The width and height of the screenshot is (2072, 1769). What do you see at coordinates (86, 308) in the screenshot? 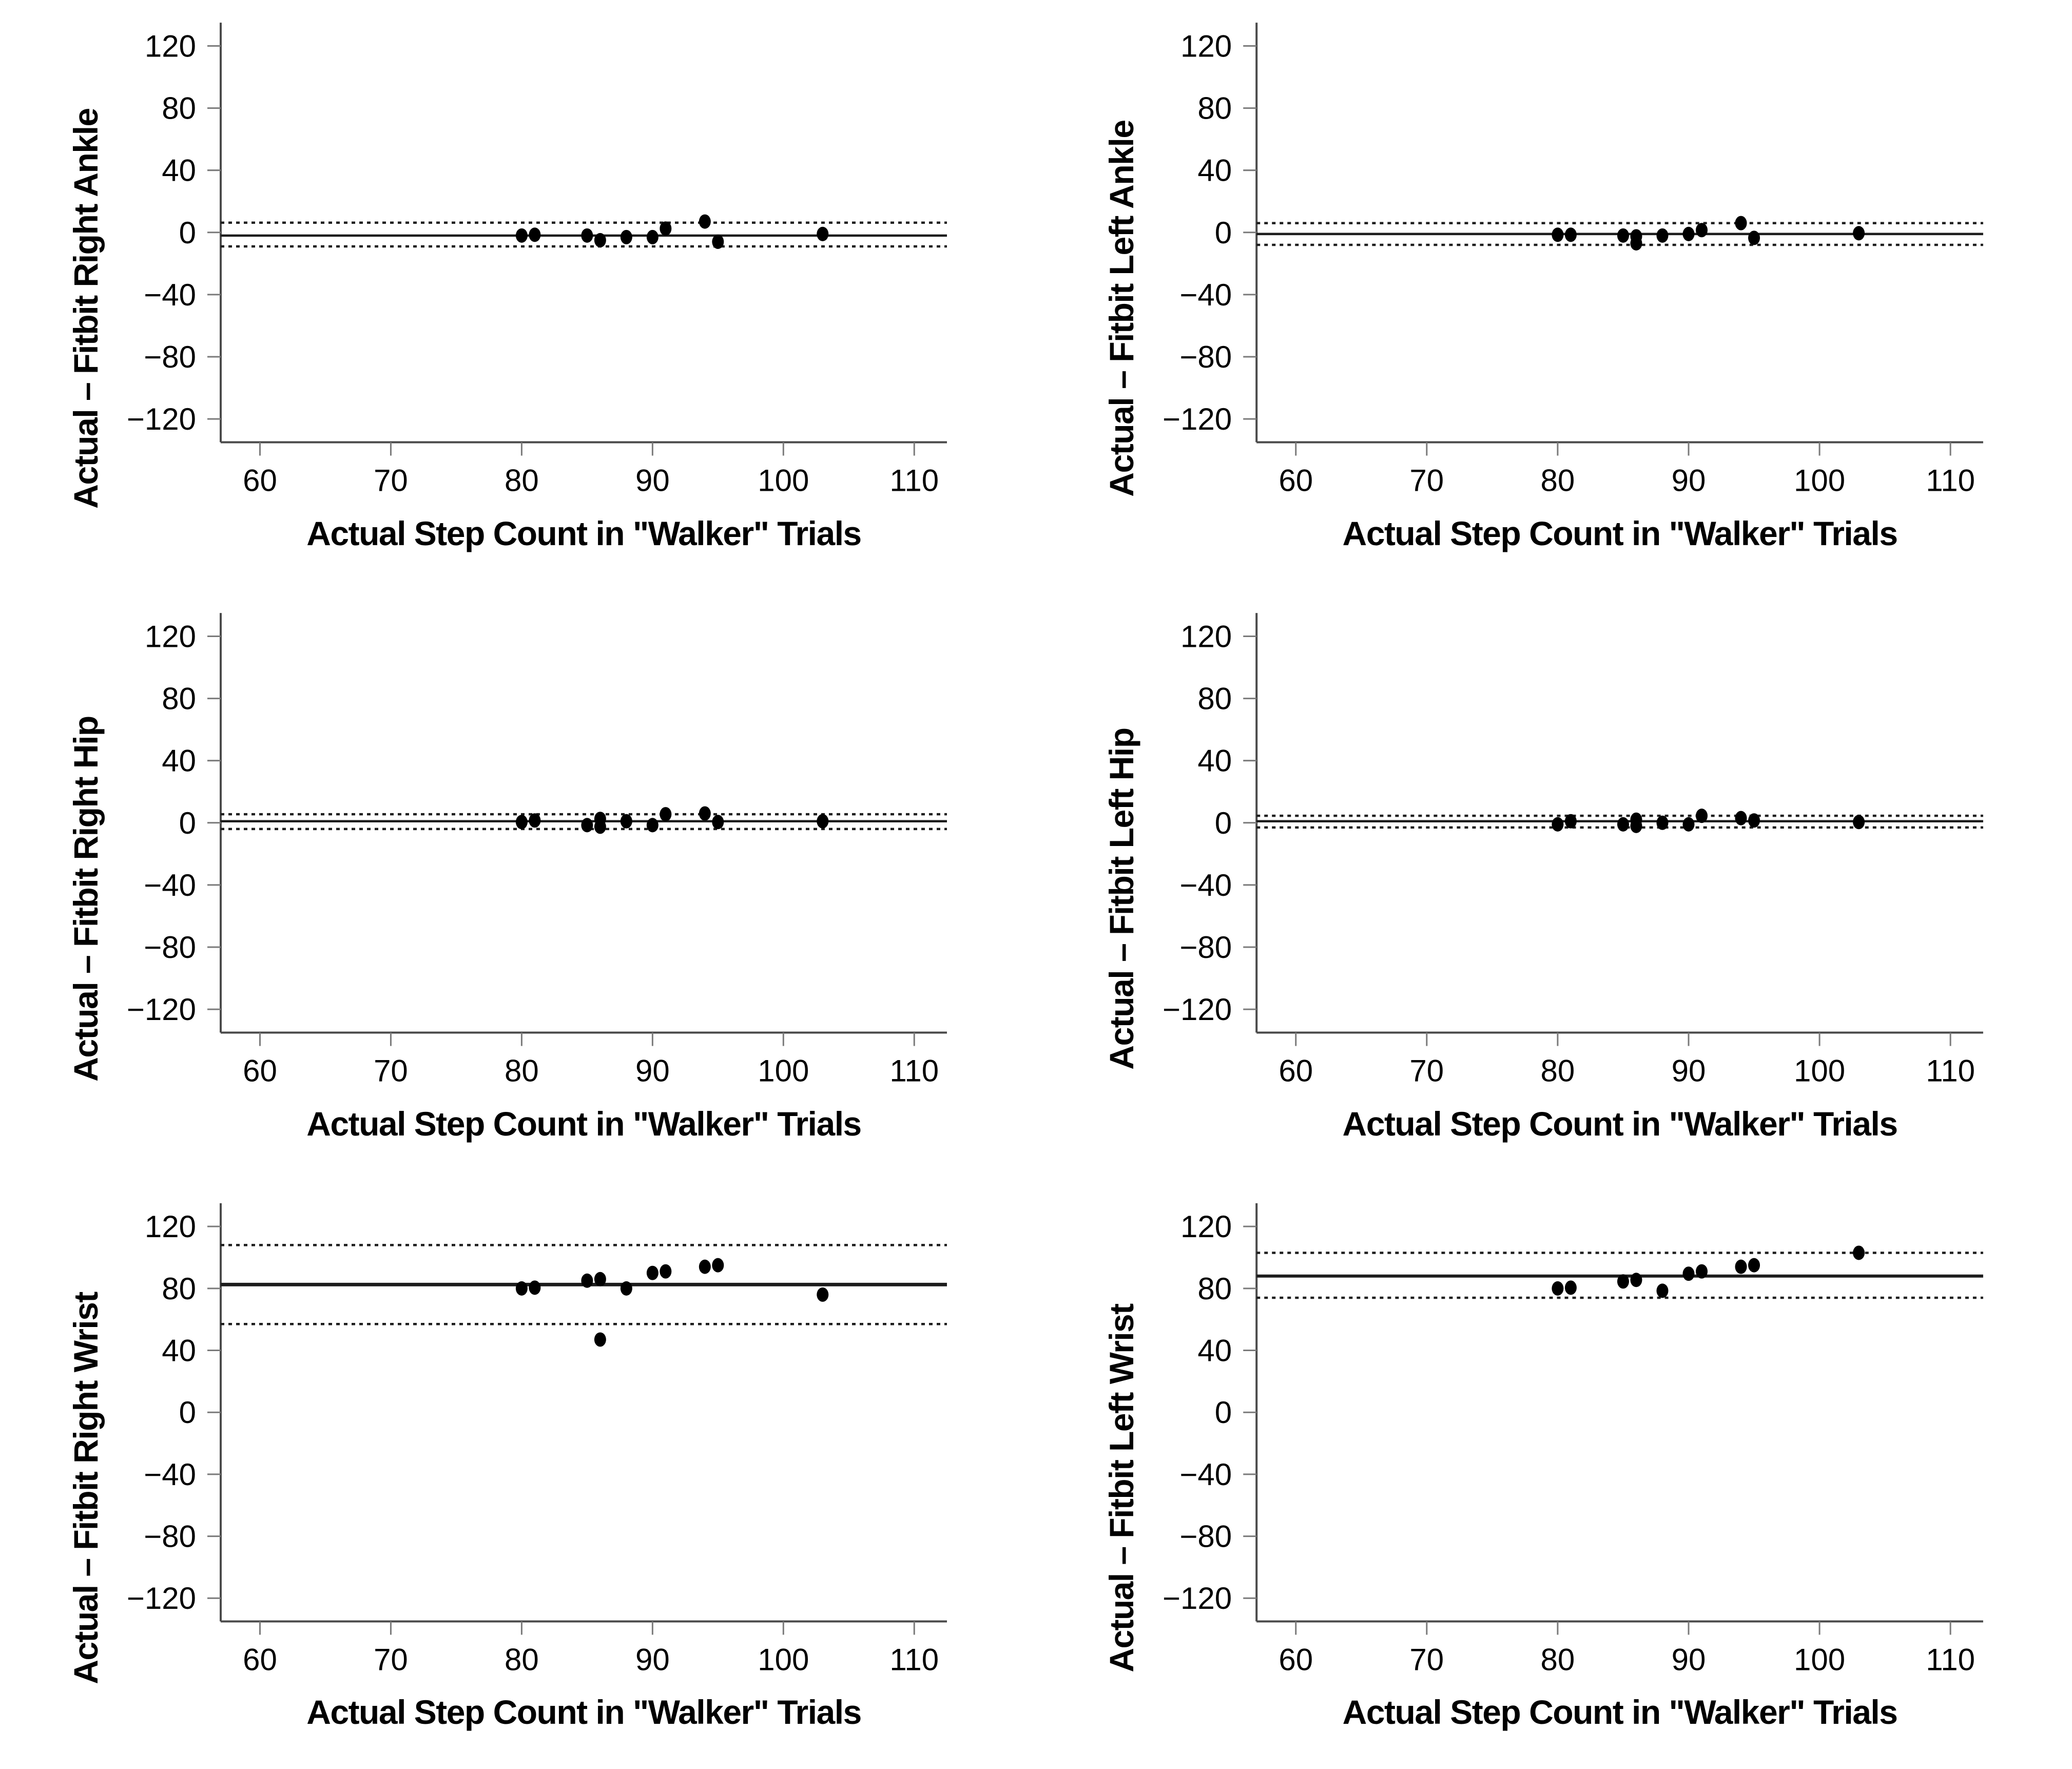
I see `y-axis-title: Actual – Fitbit Right Ankle` at bounding box center [86, 308].